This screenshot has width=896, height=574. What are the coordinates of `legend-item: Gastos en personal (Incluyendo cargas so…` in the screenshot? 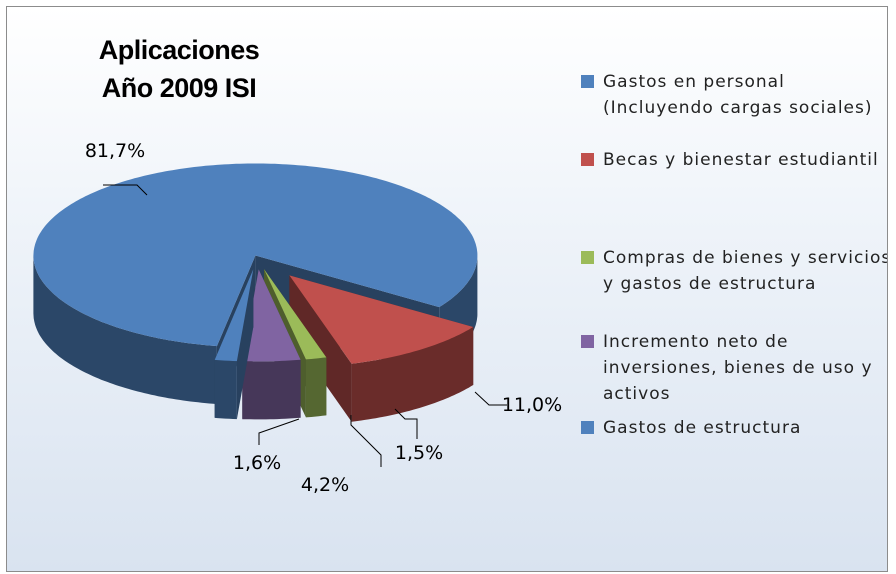 It's located at (734, 95).